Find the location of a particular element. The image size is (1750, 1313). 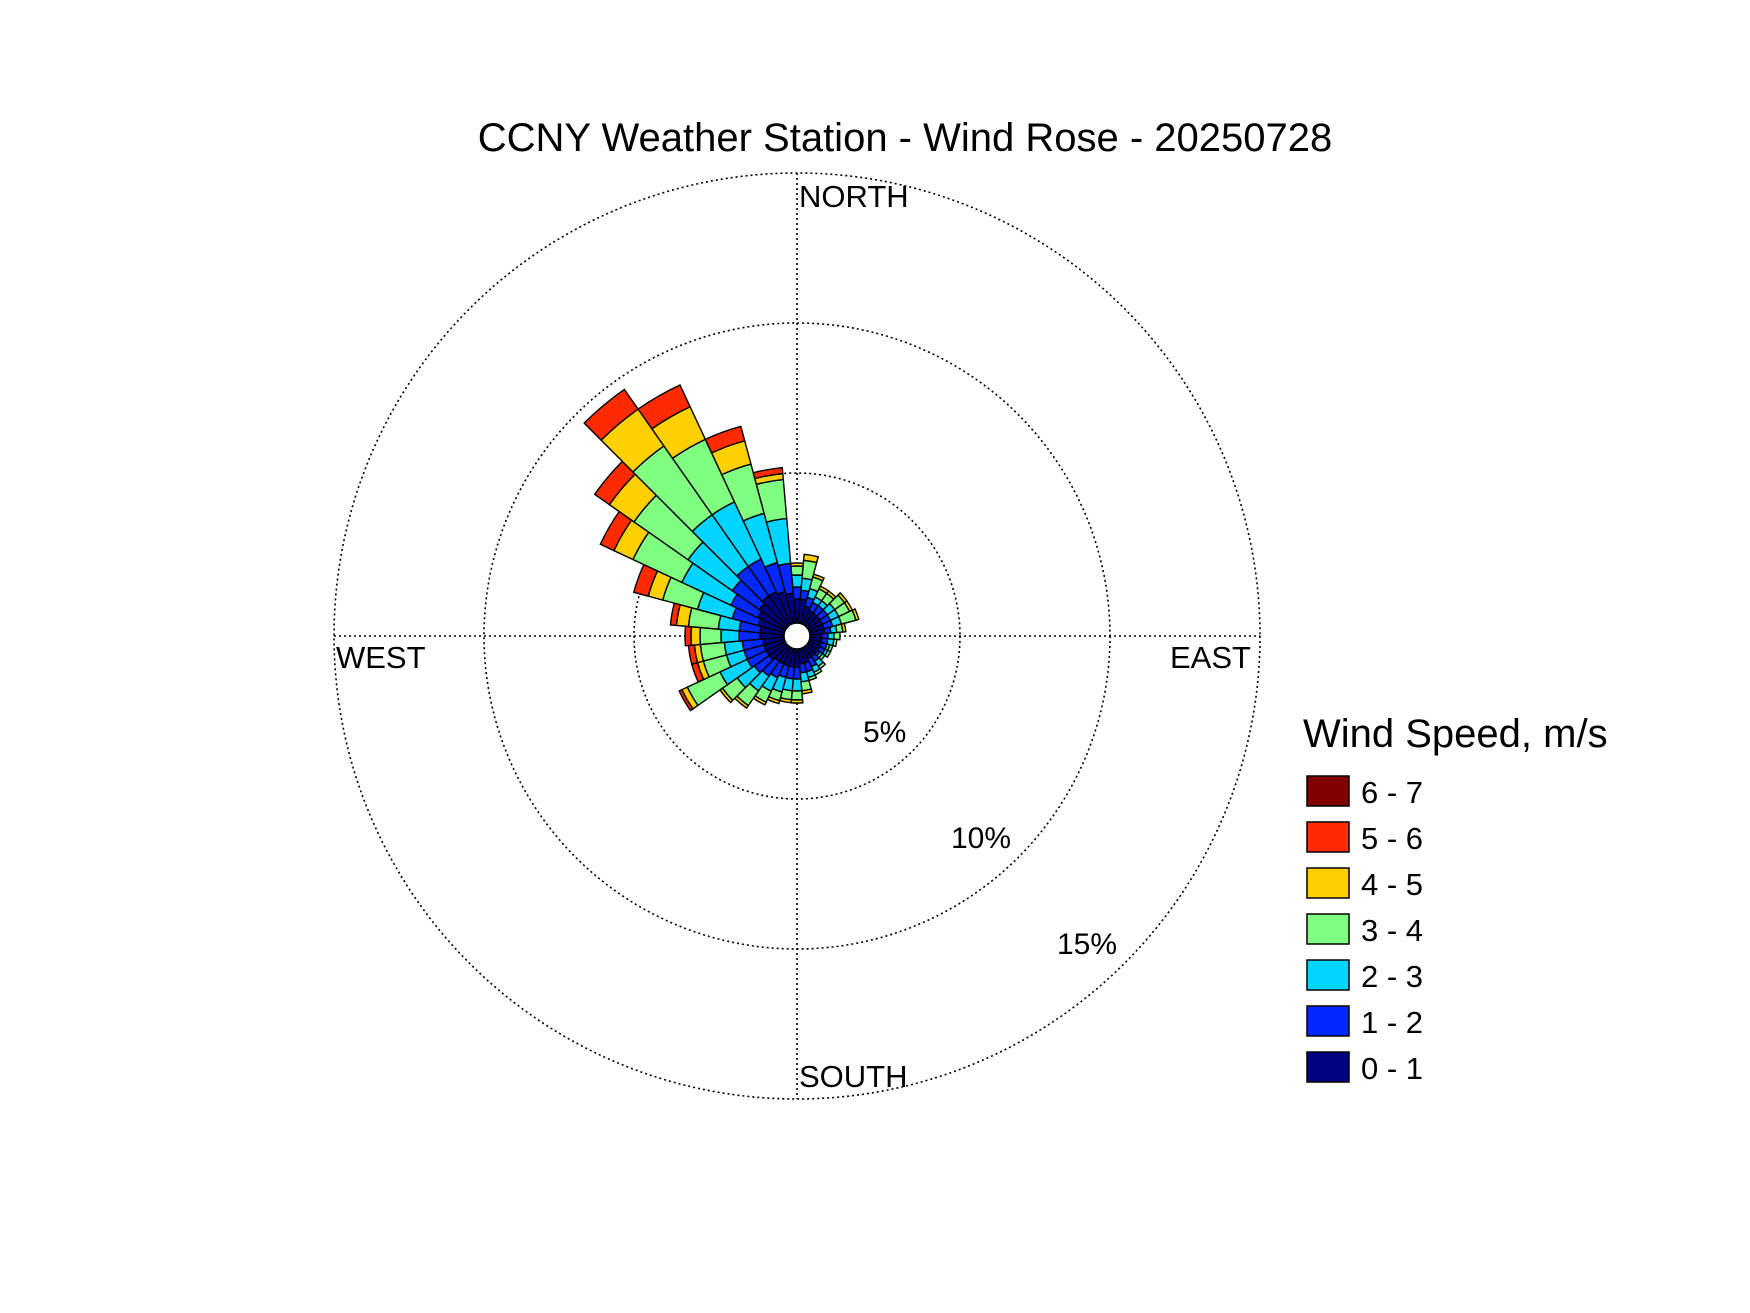

legend-label-0-1: 0 - 1 is located at coordinates (1392, 1068).